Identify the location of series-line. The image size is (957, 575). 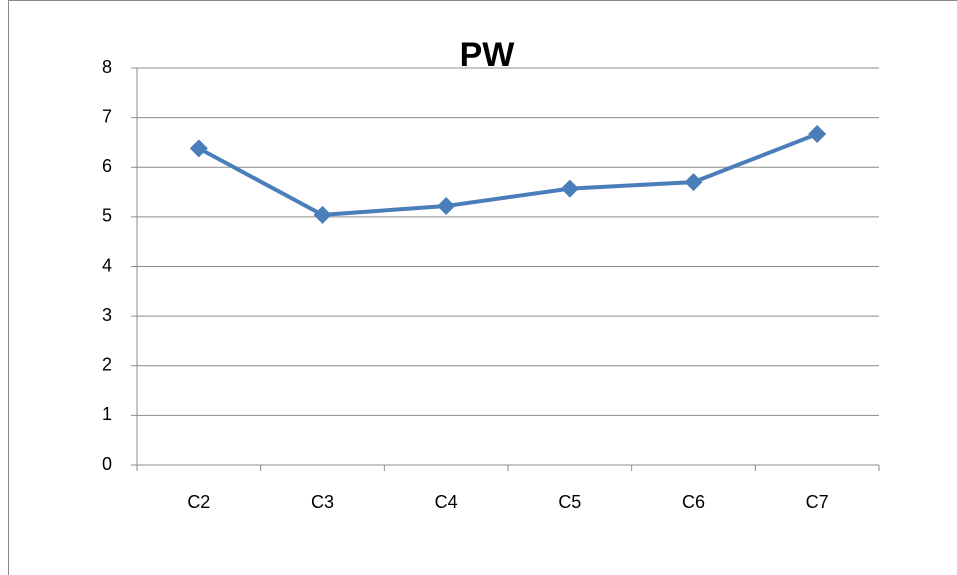
(507, 174).